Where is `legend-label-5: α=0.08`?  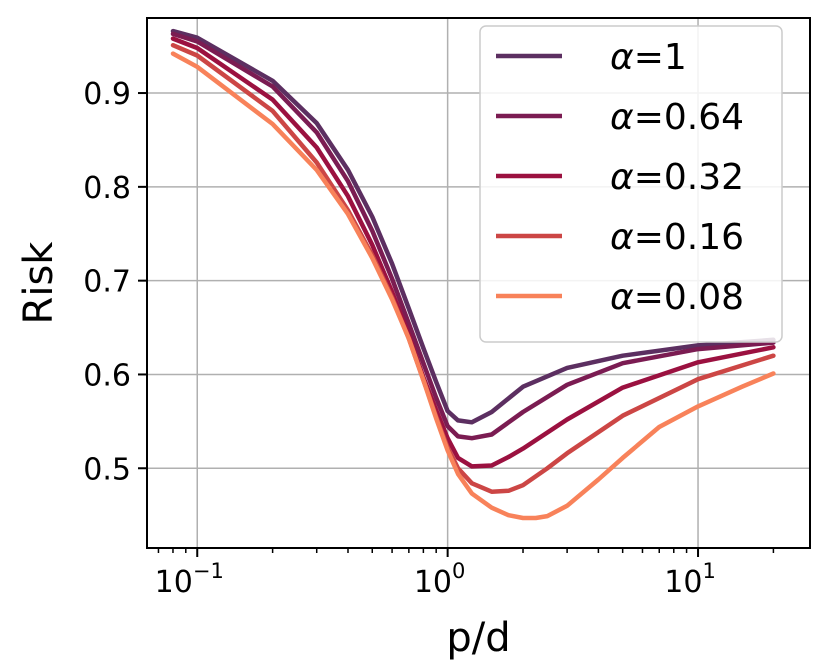
legend-label-5: α=0.08 is located at coordinates (677, 297).